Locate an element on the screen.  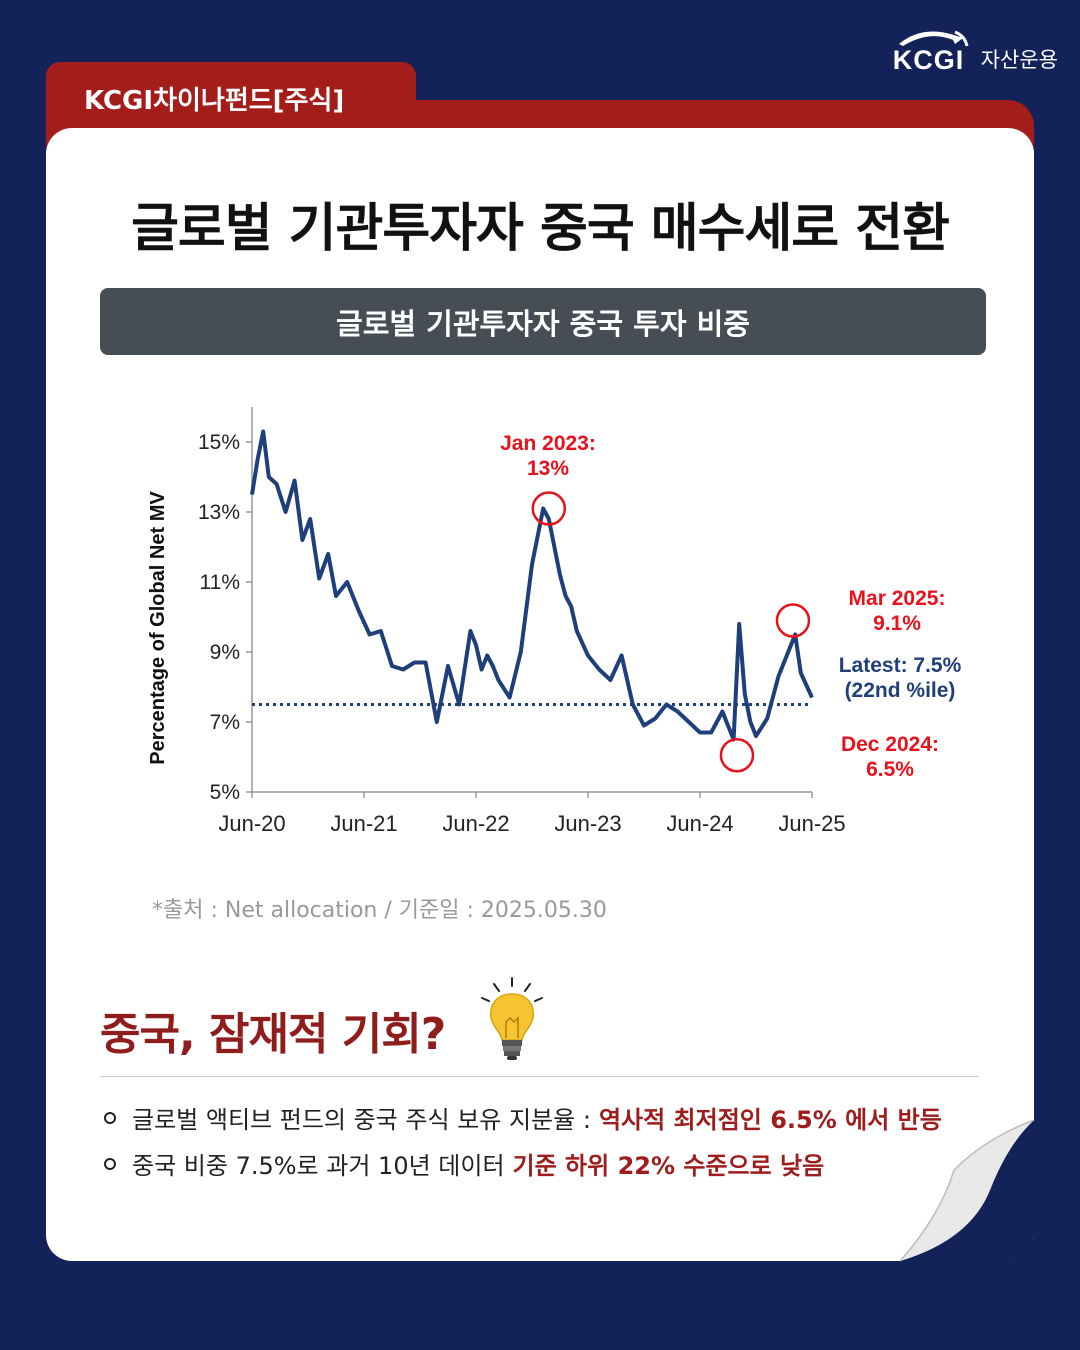
y-tick-label: 5% is located at coordinates (225, 792).